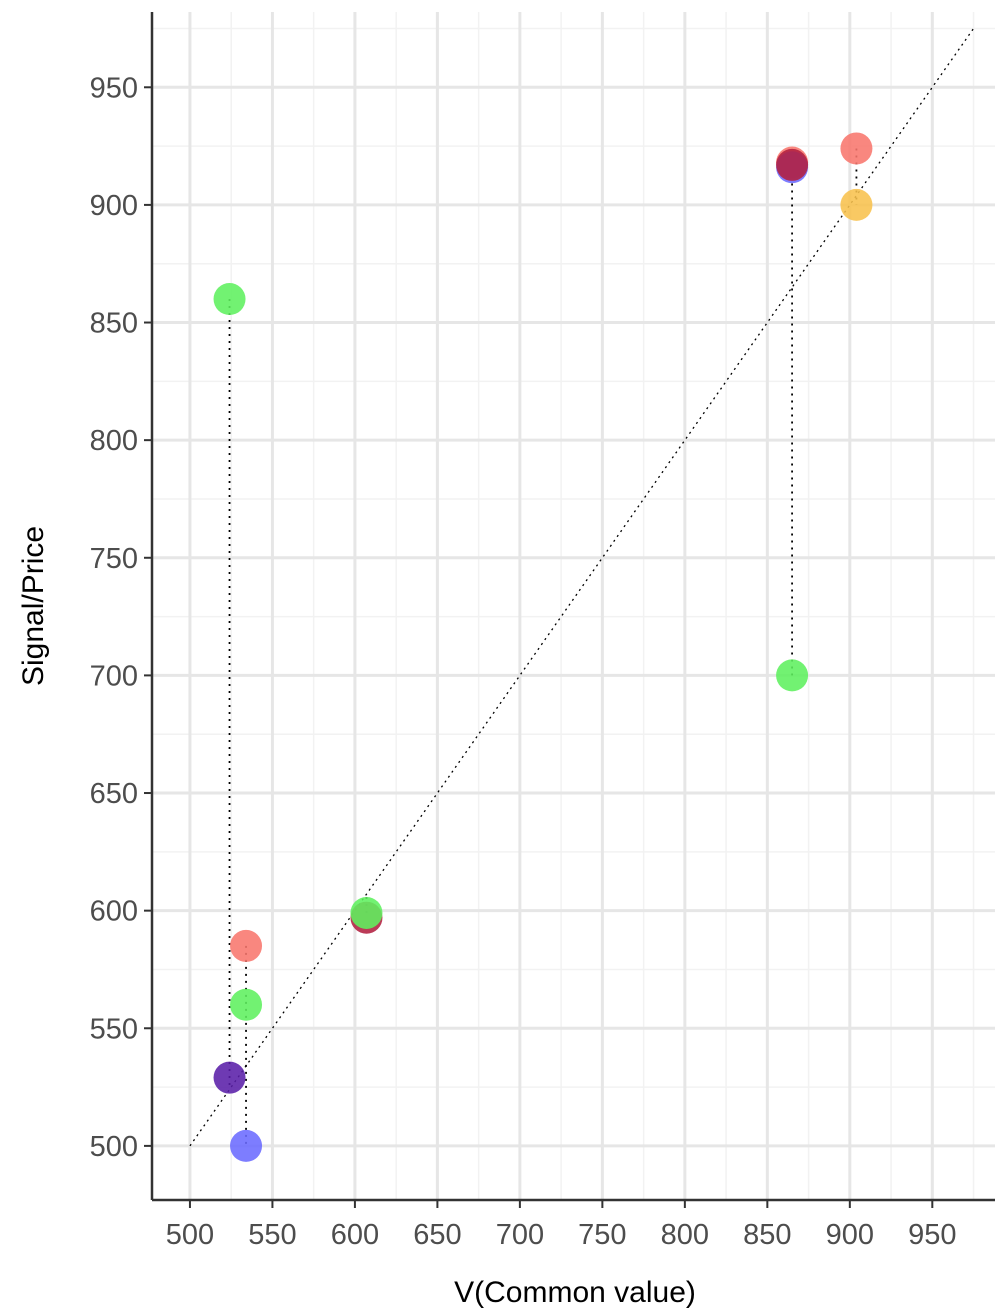 The image size is (995, 1314). I want to click on x-tick-label: 650, so click(437, 1235).